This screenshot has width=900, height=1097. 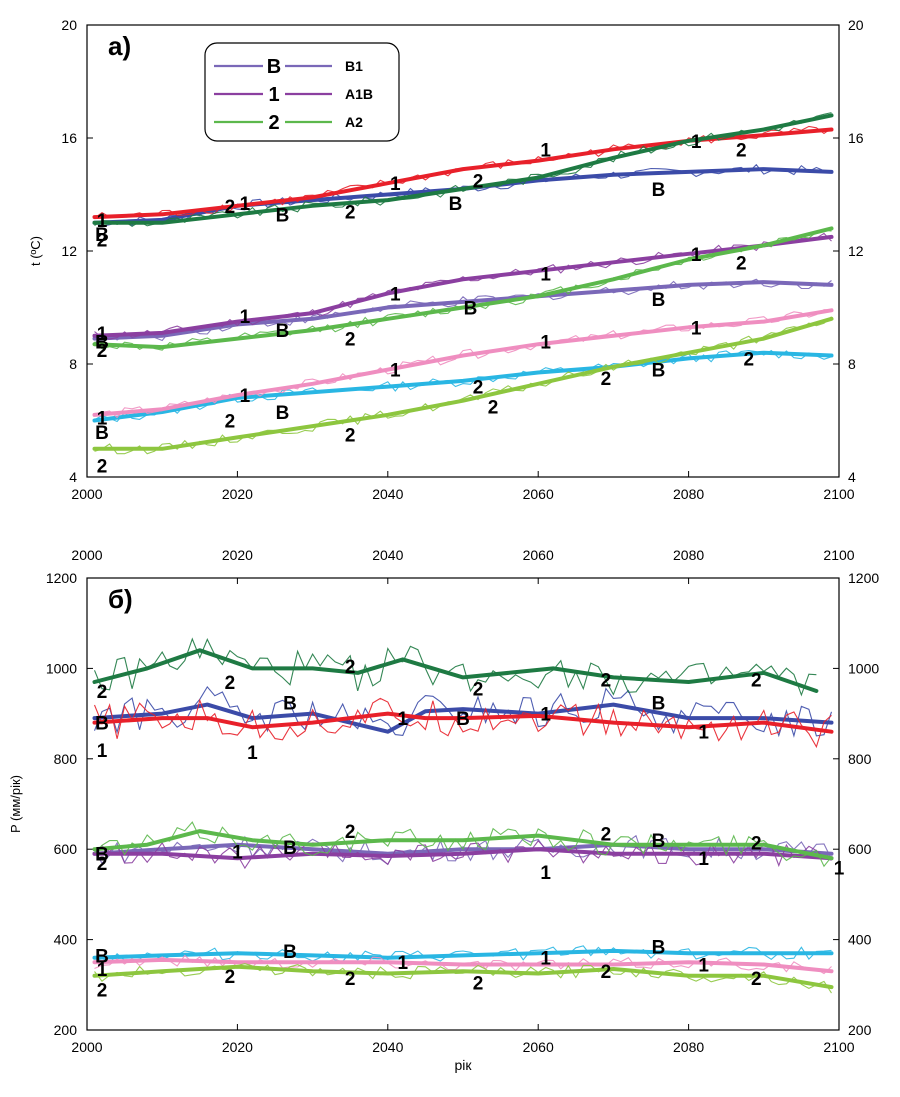 What do you see at coordinates (538, 494) in the screenshot?
I see `x-tick-label: 2060` at bounding box center [538, 494].